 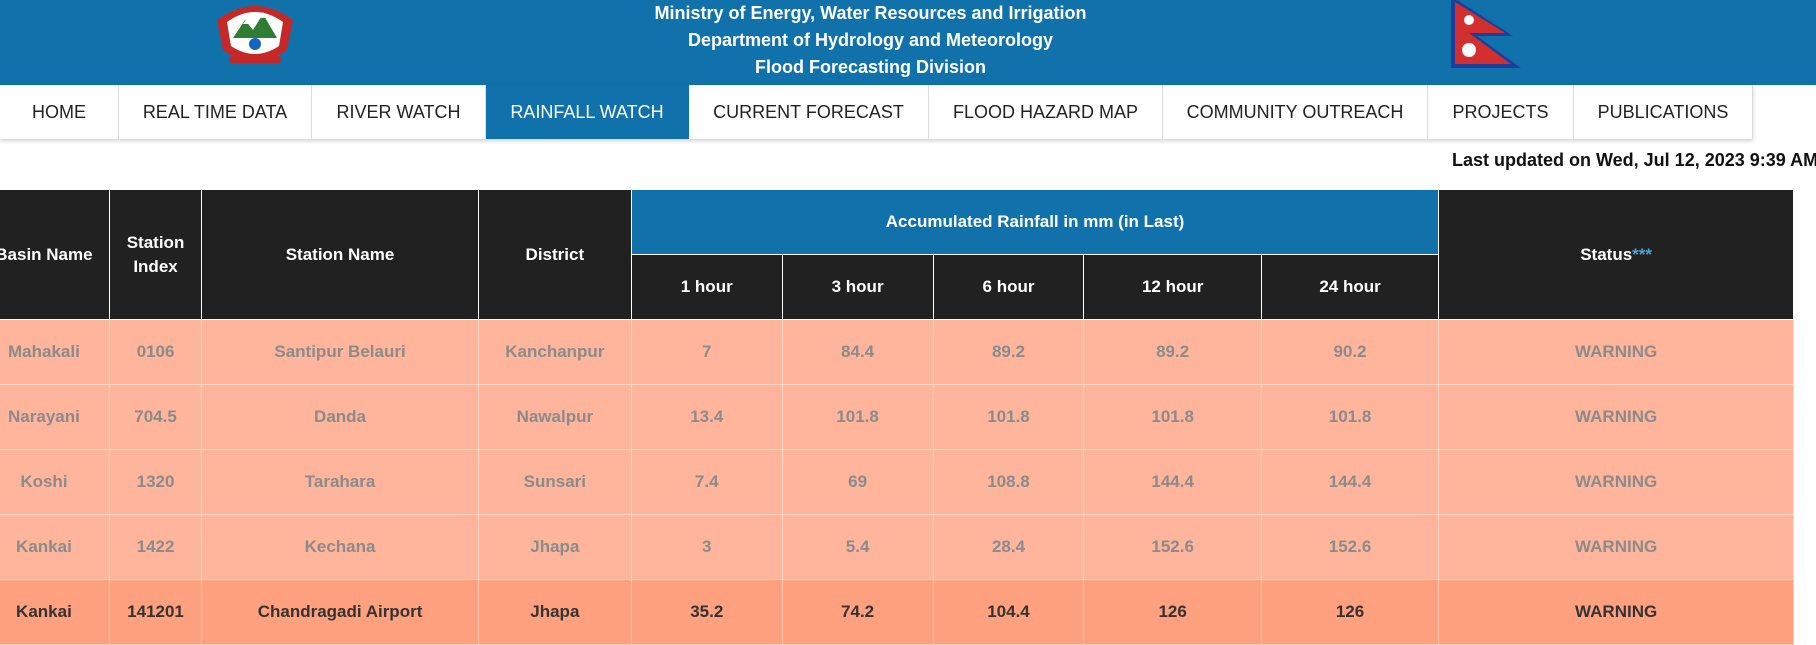 I want to click on cell-12-hour: 144.4, so click(x=1172, y=482).